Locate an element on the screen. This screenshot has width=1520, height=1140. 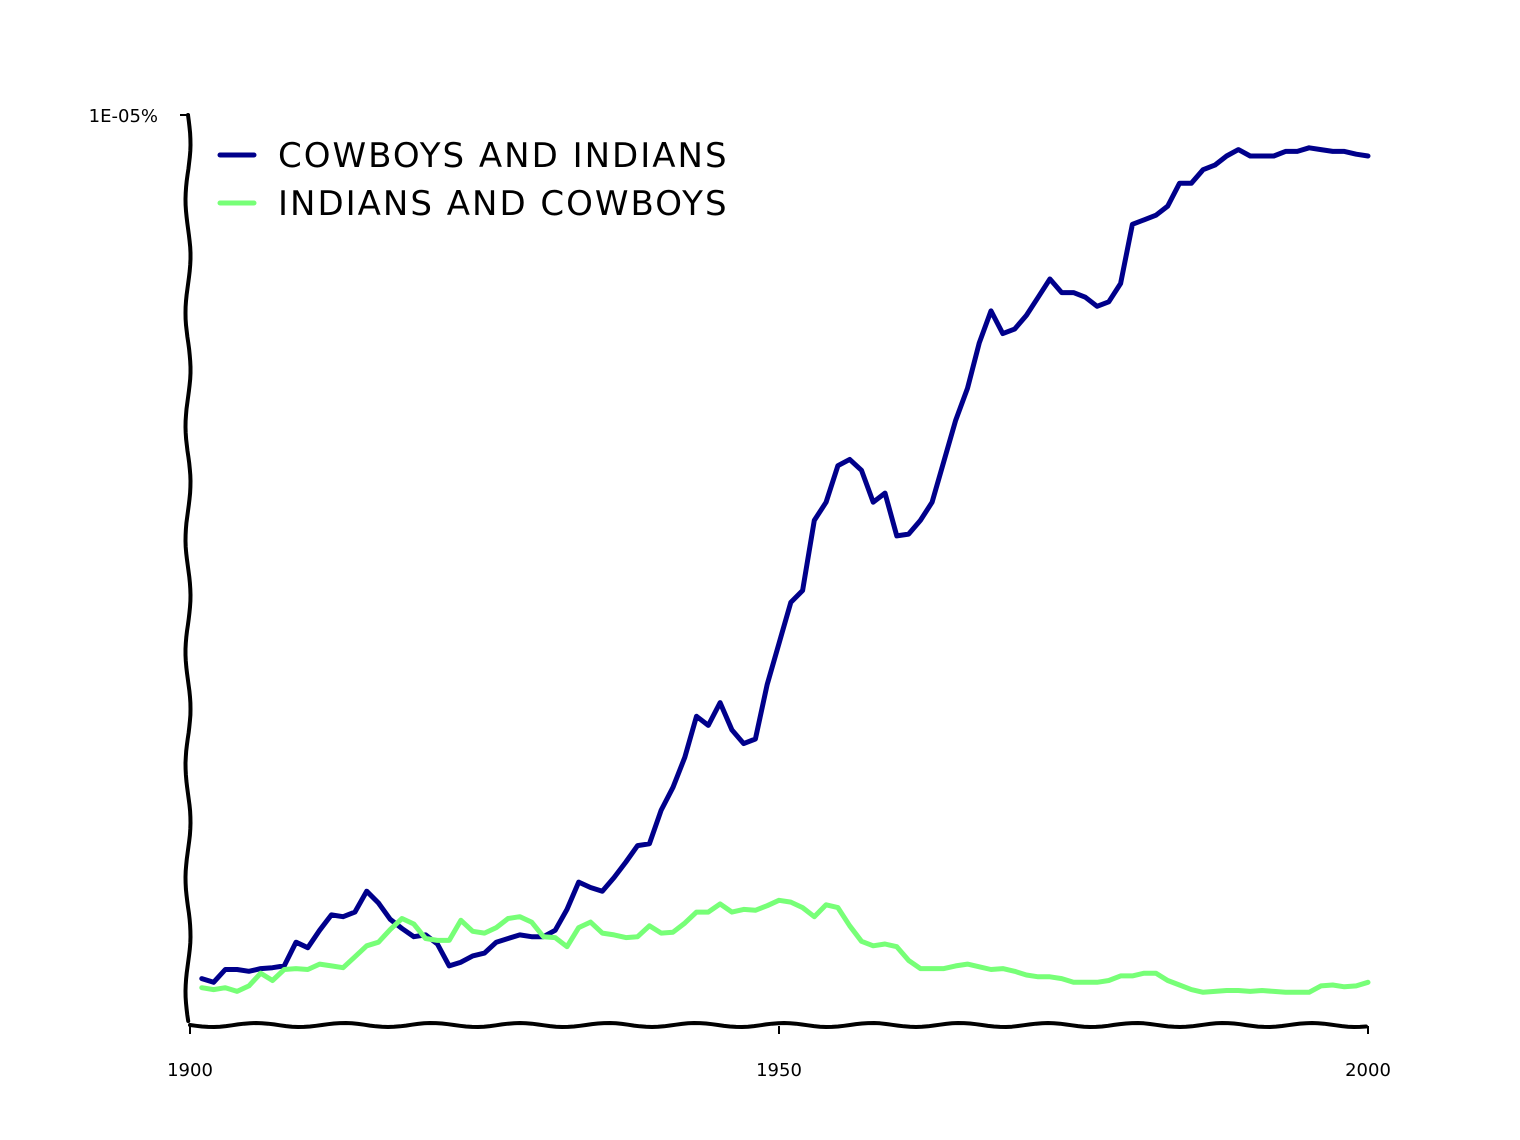
y-tick-label: 1E-05% is located at coordinates (123, 116).